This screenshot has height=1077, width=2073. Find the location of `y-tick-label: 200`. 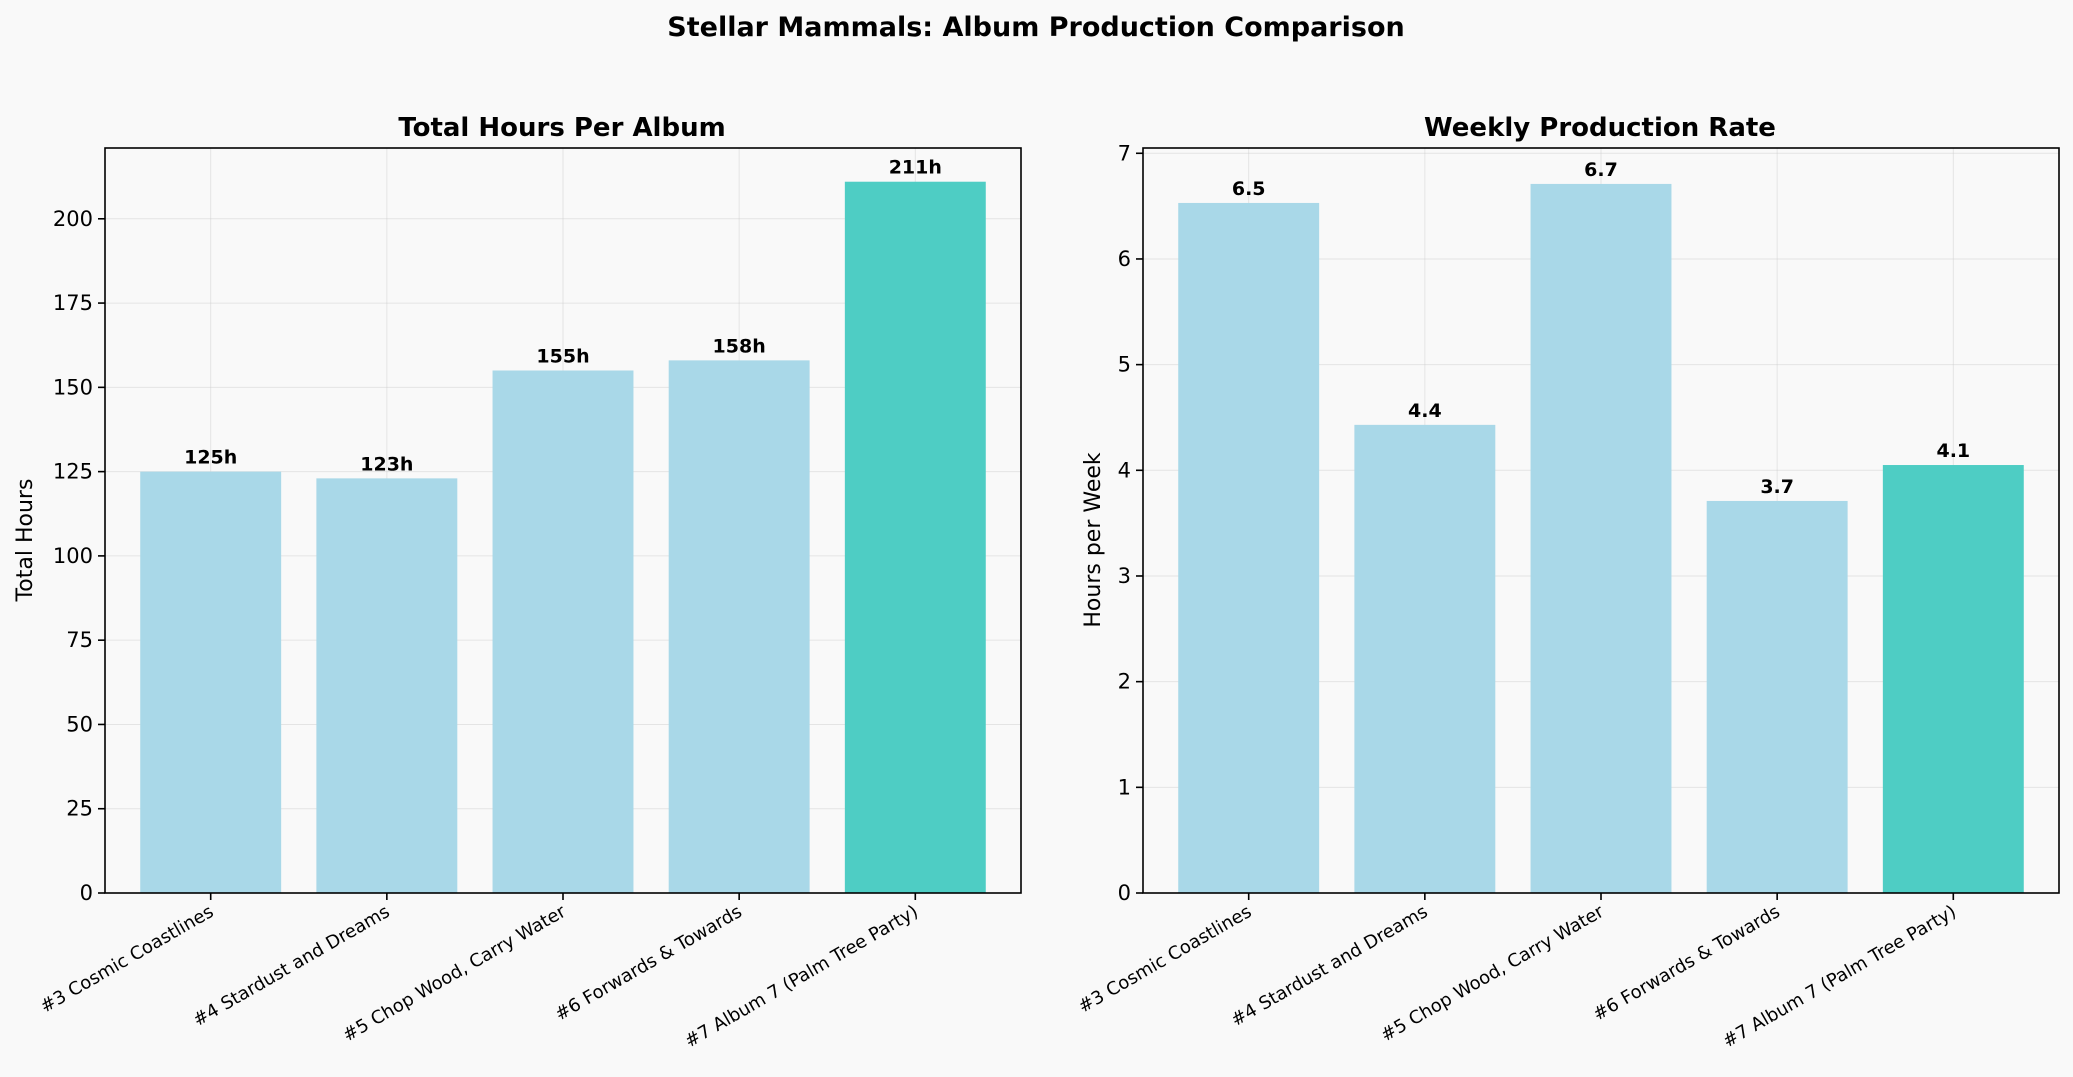

y-tick-label: 200 is located at coordinates (73, 219).